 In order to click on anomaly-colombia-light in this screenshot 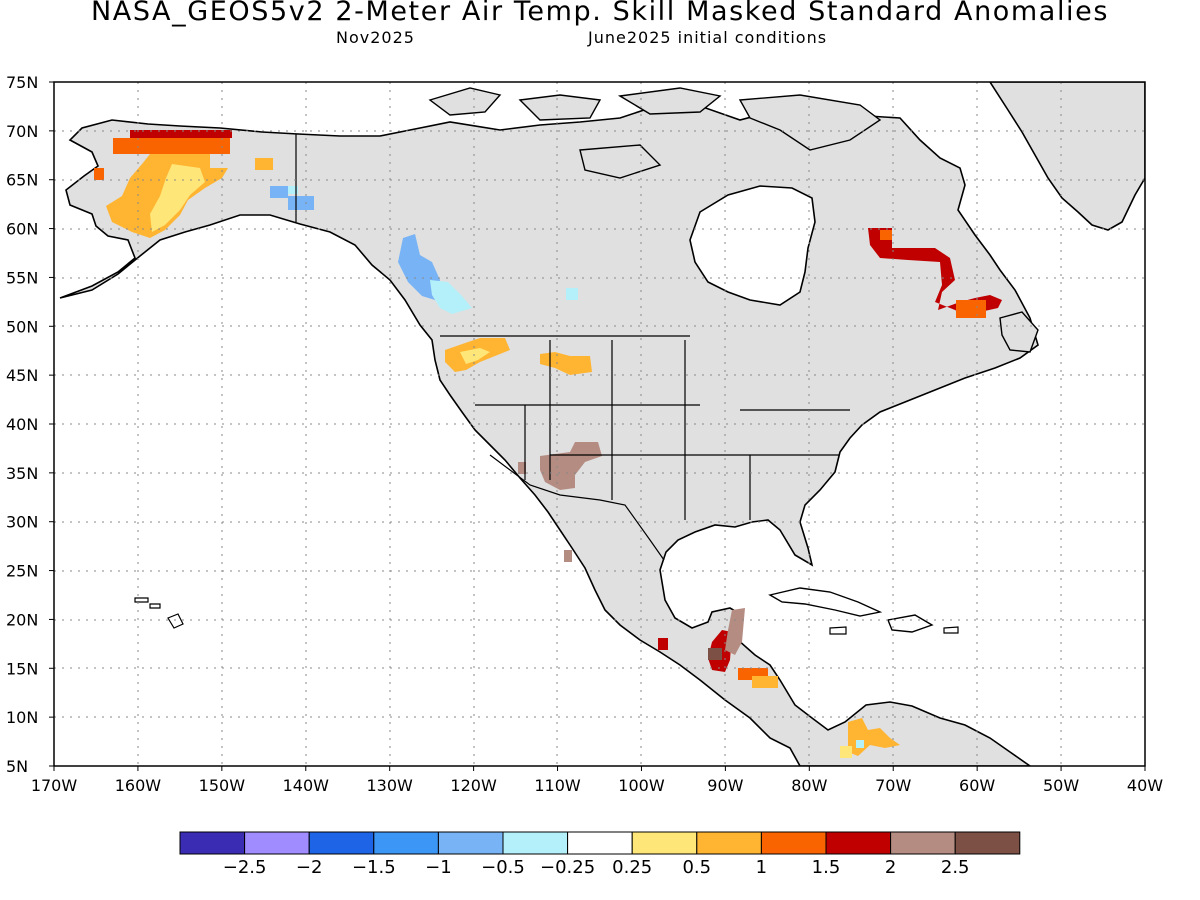, I will do `click(846, 752)`.